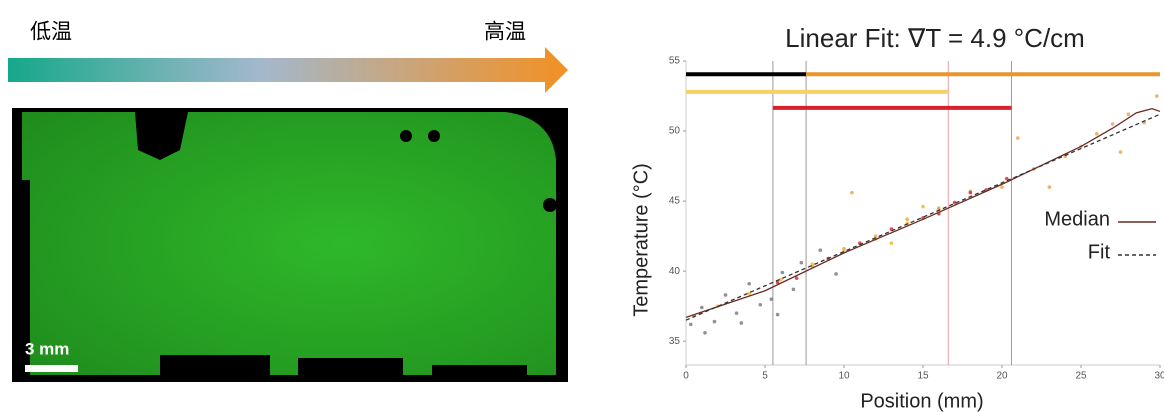 The width and height of the screenshot is (1164, 412). Describe the element at coordinates (1159, 376) in the screenshot. I see `x-tick-label: 30` at that location.